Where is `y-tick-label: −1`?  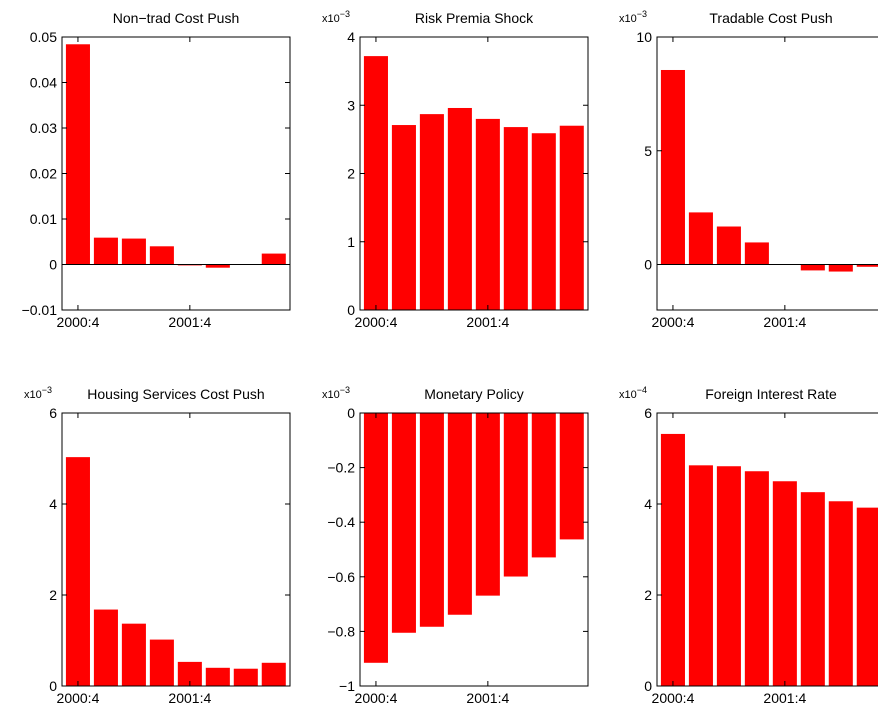 y-tick-label: −1 is located at coordinates (347, 686).